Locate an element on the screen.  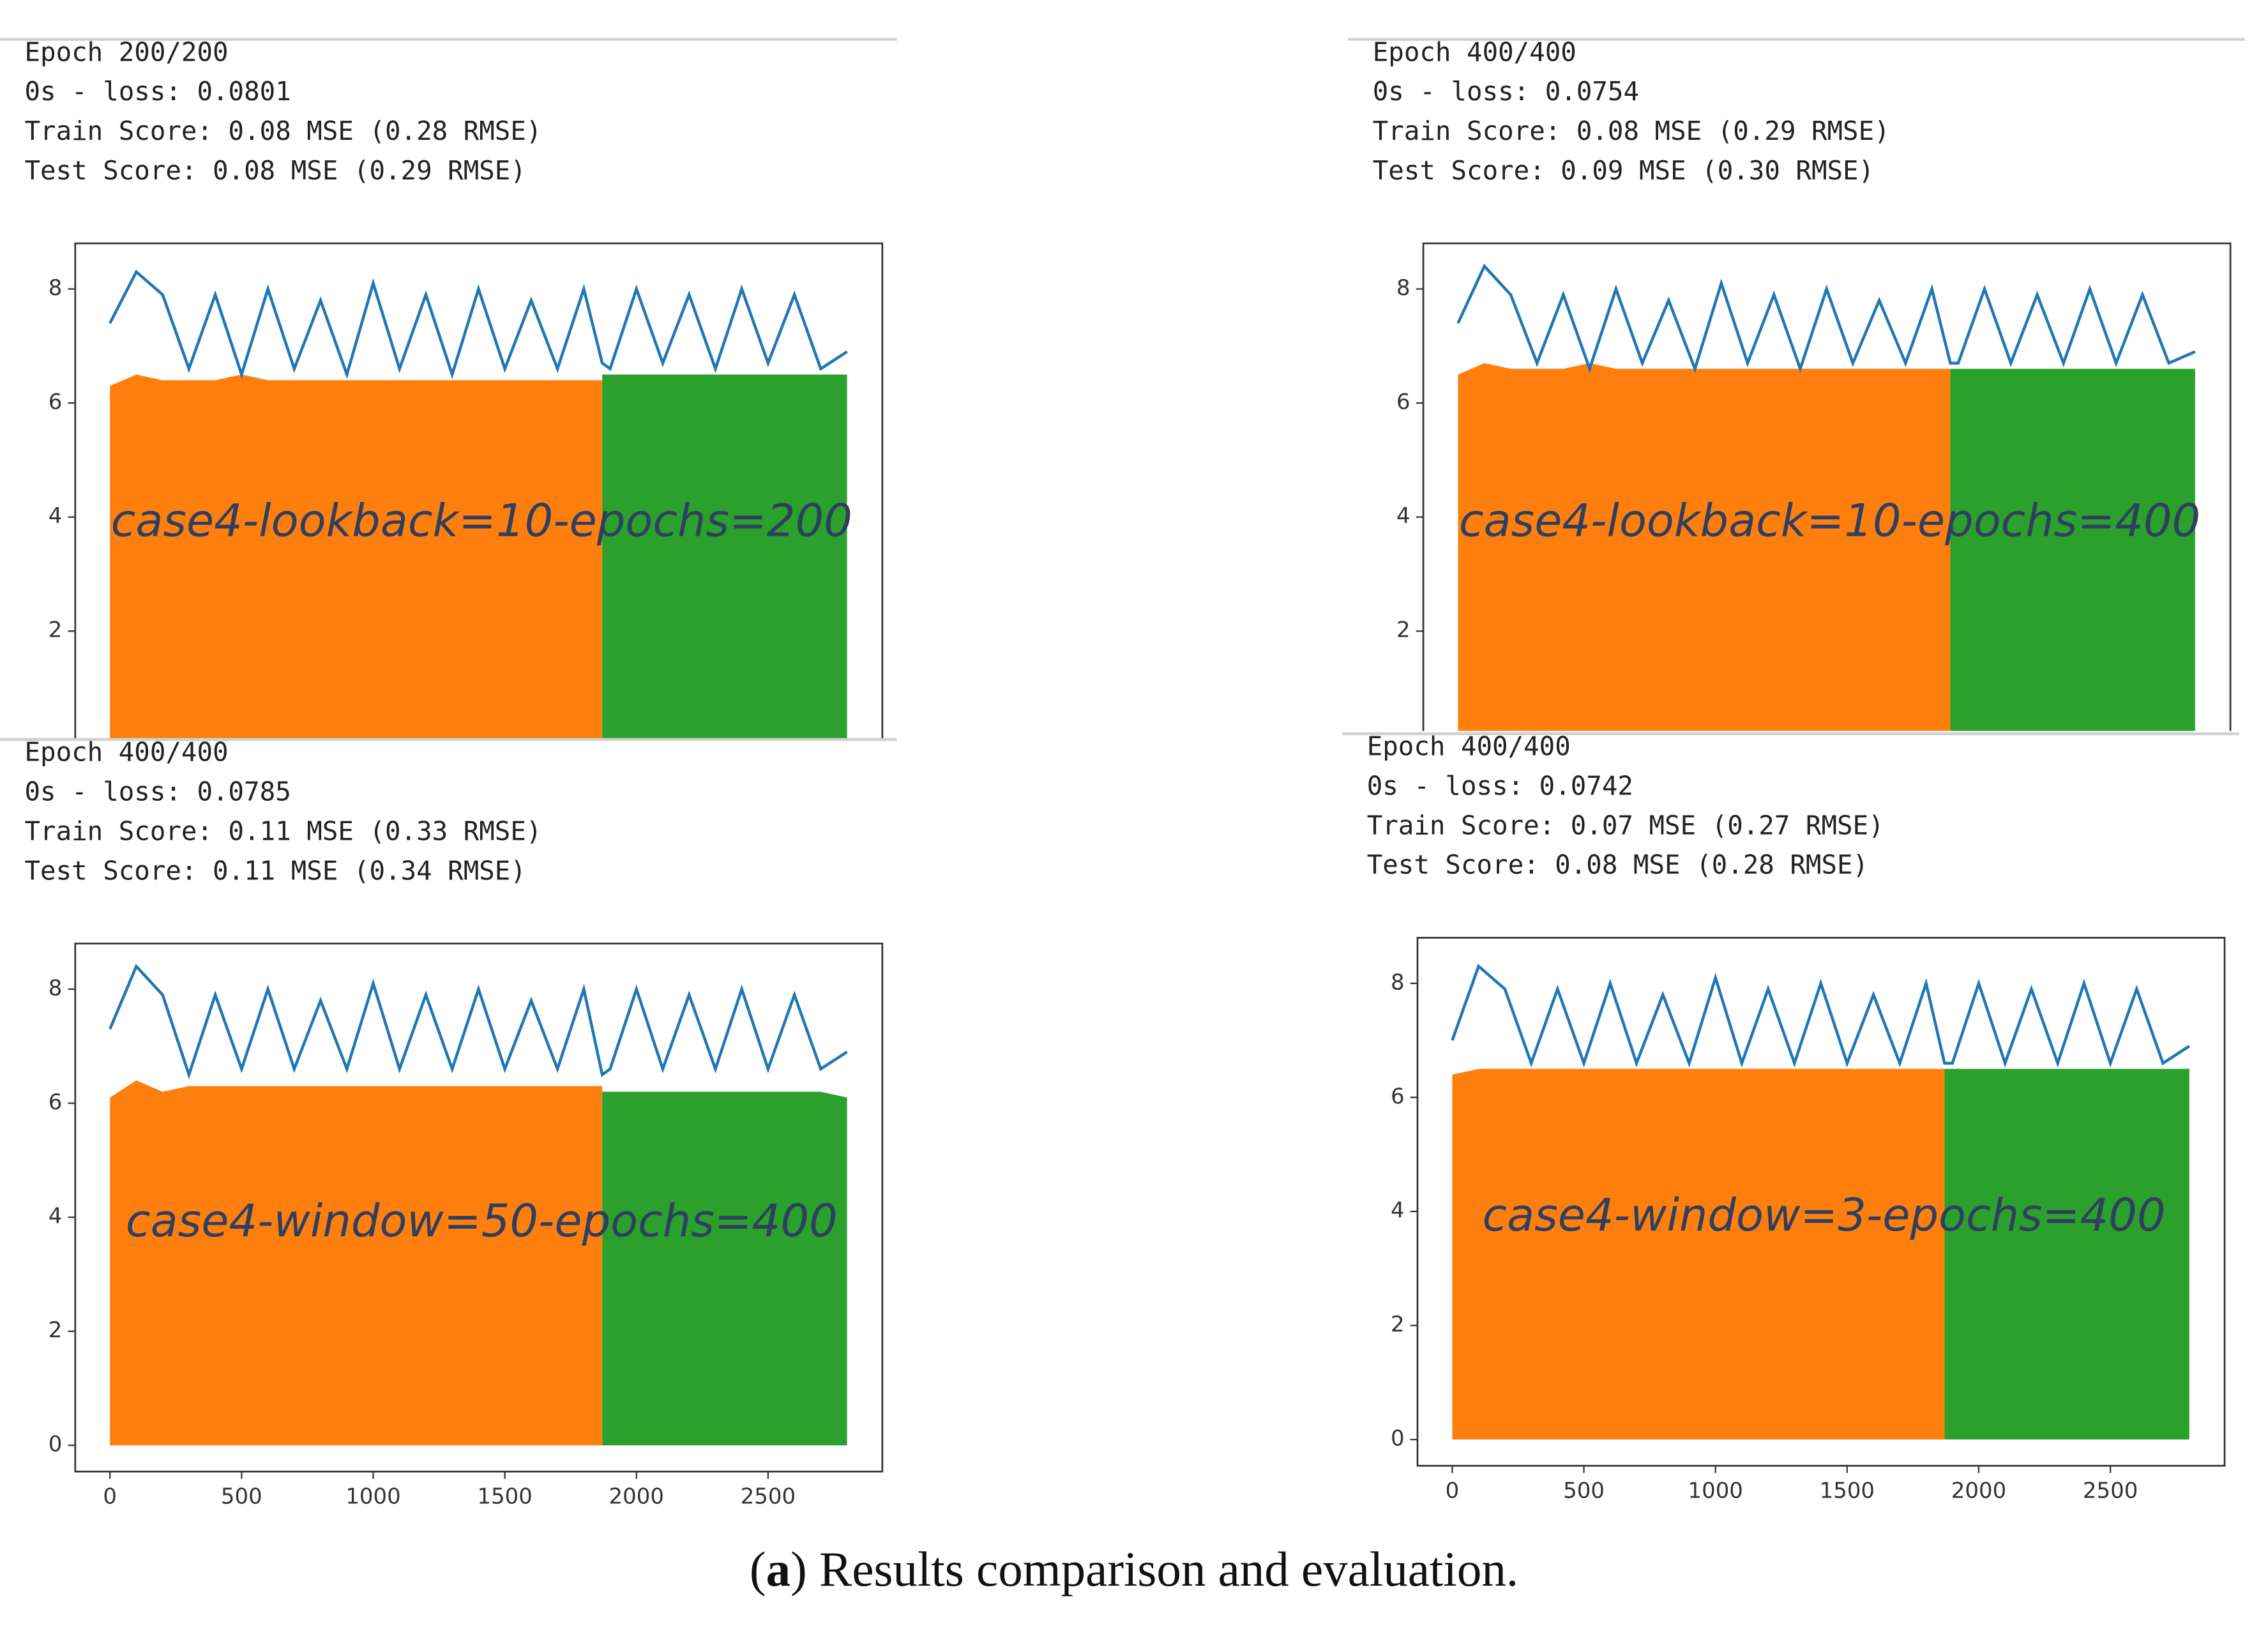
console-line: 0s - loss: 0.0754 is located at coordinates (1506, 91).